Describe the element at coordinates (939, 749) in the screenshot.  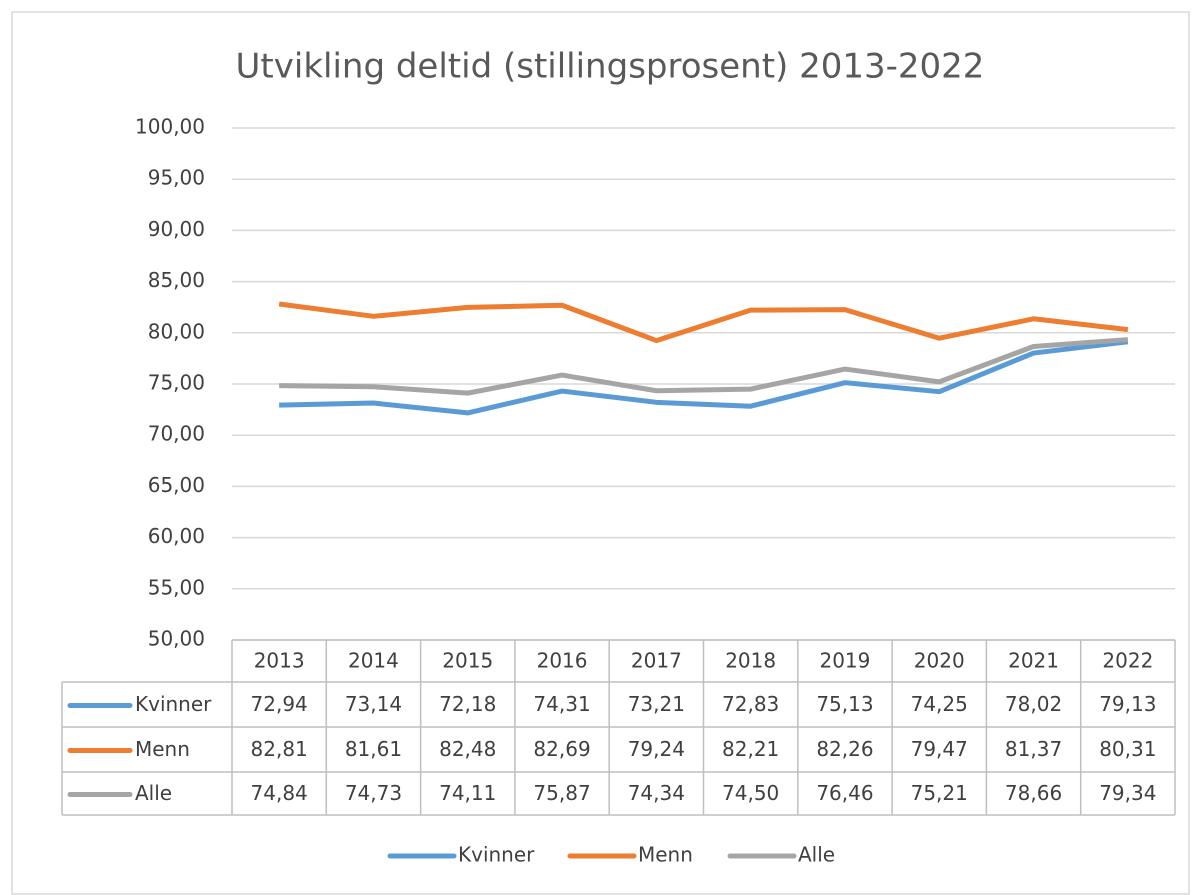
I see `table-value: 79,47` at that location.